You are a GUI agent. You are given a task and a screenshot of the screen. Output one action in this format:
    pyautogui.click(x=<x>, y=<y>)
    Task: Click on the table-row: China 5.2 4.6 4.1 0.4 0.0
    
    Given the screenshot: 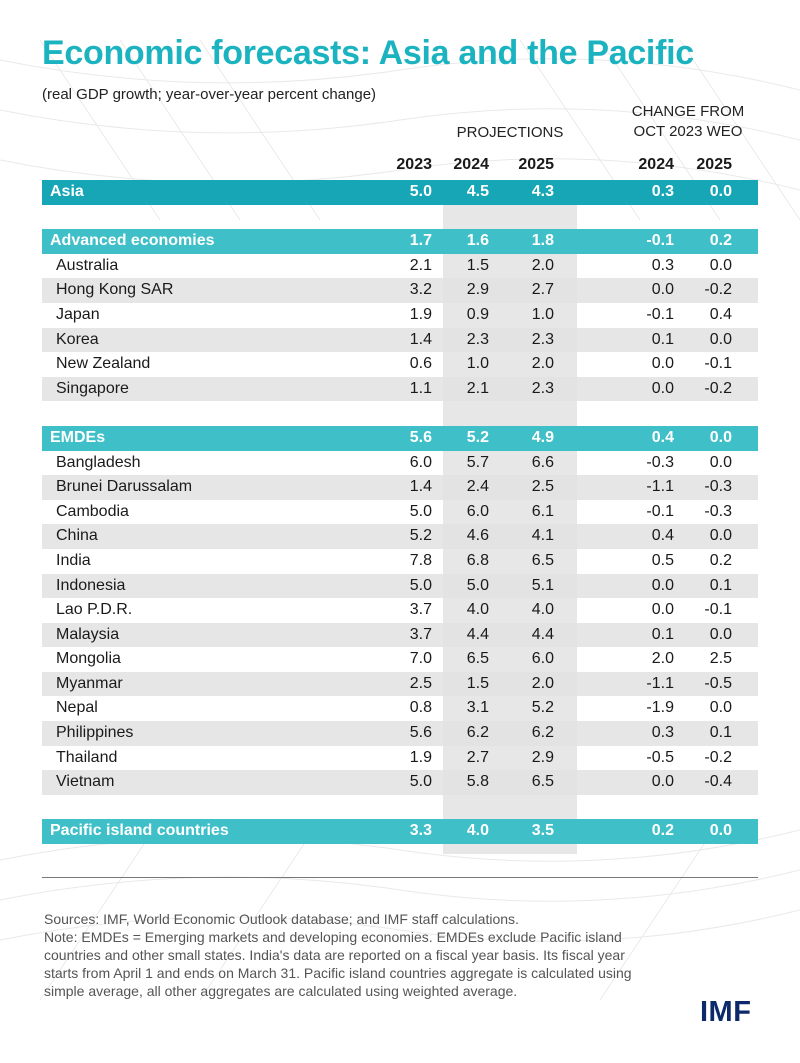 What is the action you would take?
    pyautogui.click(x=400, y=536)
    